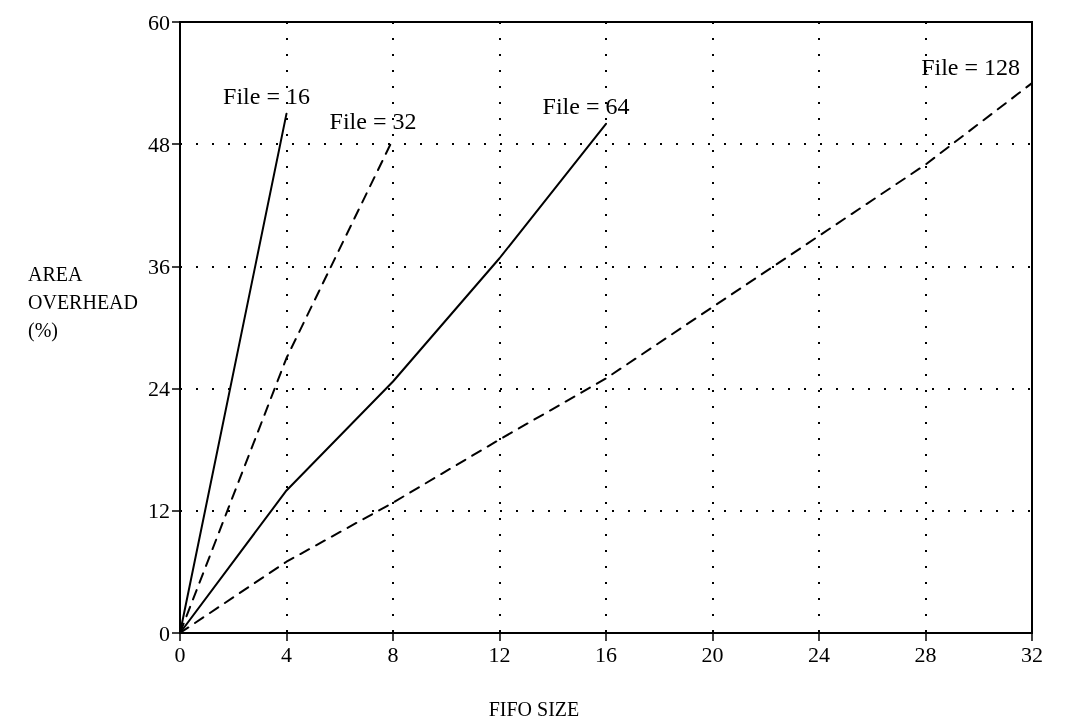 Image resolution: width=1068 pixels, height=721 pixels. Describe the element at coordinates (712, 654) in the screenshot. I see `x-tick-label: 20` at that location.